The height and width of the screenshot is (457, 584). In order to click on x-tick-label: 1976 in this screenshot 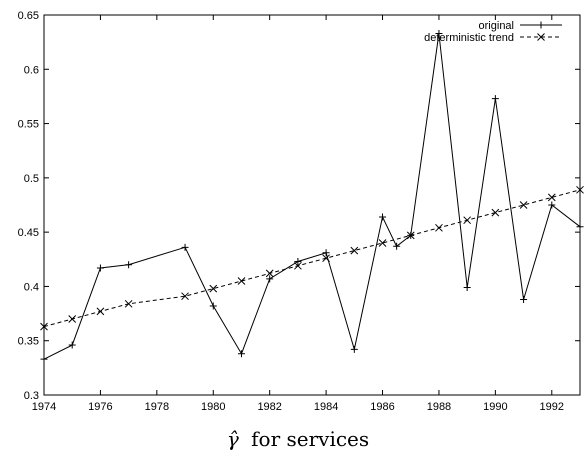, I will do `click(100, 407)`.